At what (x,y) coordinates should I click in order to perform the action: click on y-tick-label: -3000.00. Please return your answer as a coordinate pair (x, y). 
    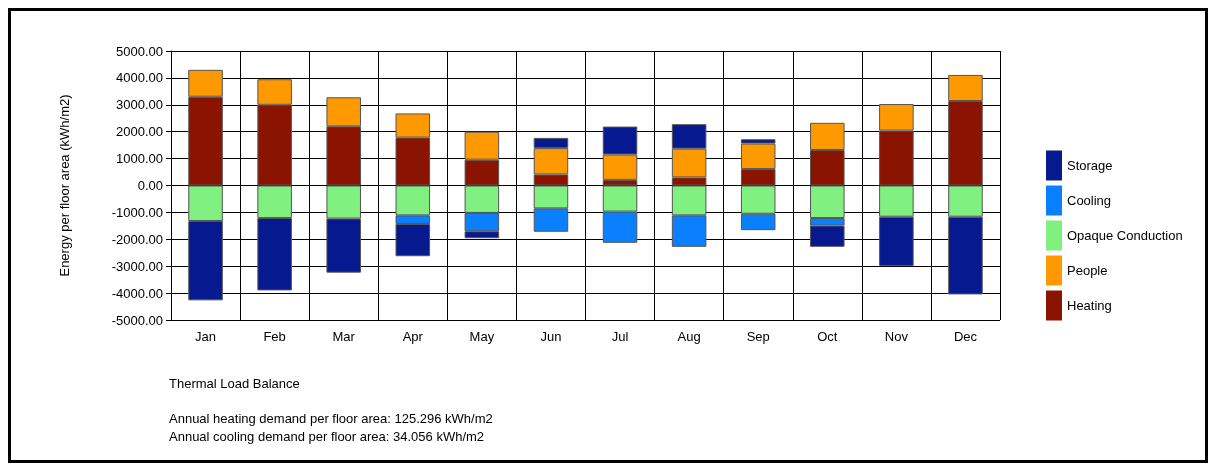
    Looking at the image, I should click on (137, 266).